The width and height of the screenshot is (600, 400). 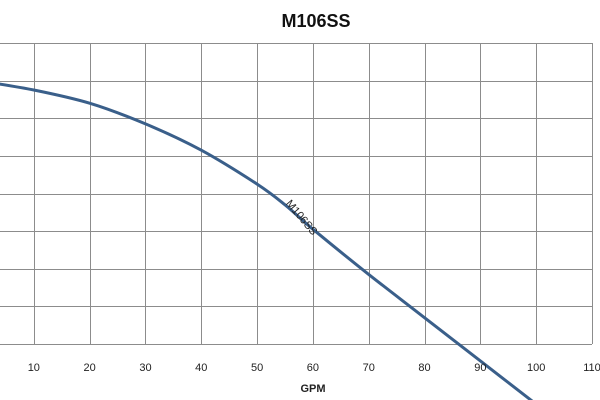 I want to click on x-tick-label: 90, so click(x=480, y=368).